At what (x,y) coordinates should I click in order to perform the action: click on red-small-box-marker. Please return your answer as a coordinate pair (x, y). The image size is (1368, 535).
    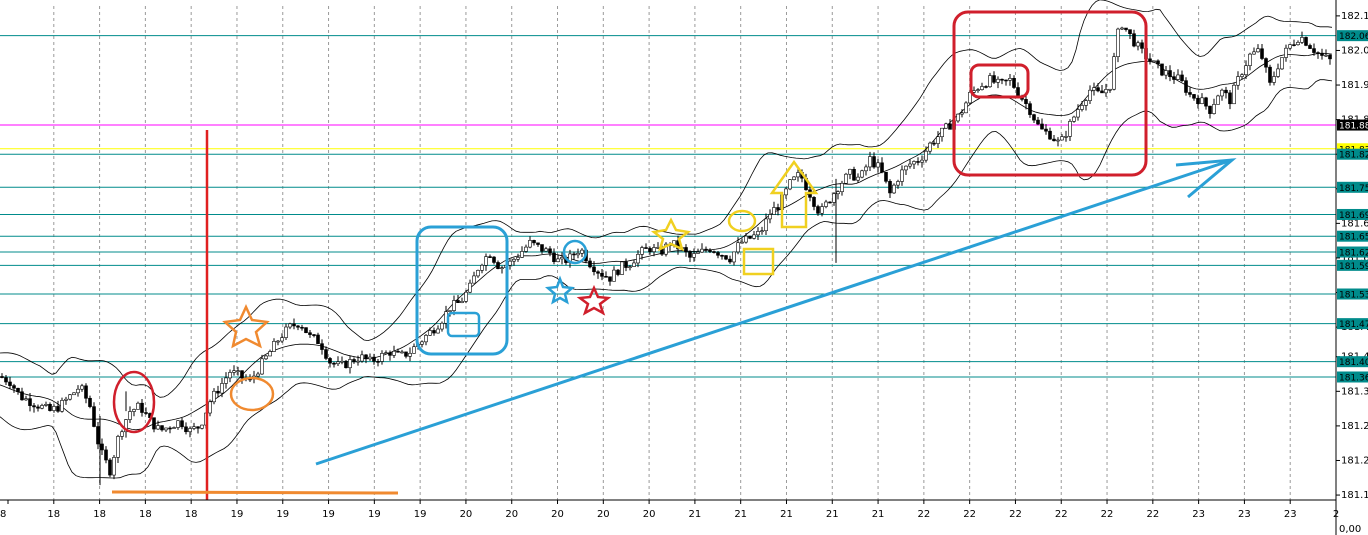
    Looking at the image, I should click on (999, 81).